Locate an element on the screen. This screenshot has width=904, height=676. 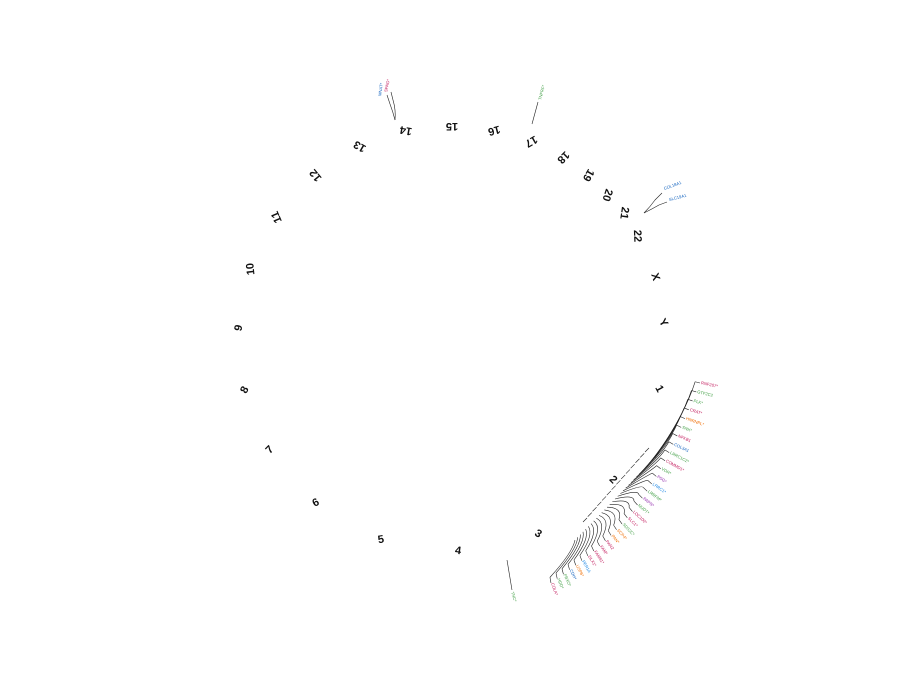
gene-label: DLX1* is located at coordinates (592, 560).